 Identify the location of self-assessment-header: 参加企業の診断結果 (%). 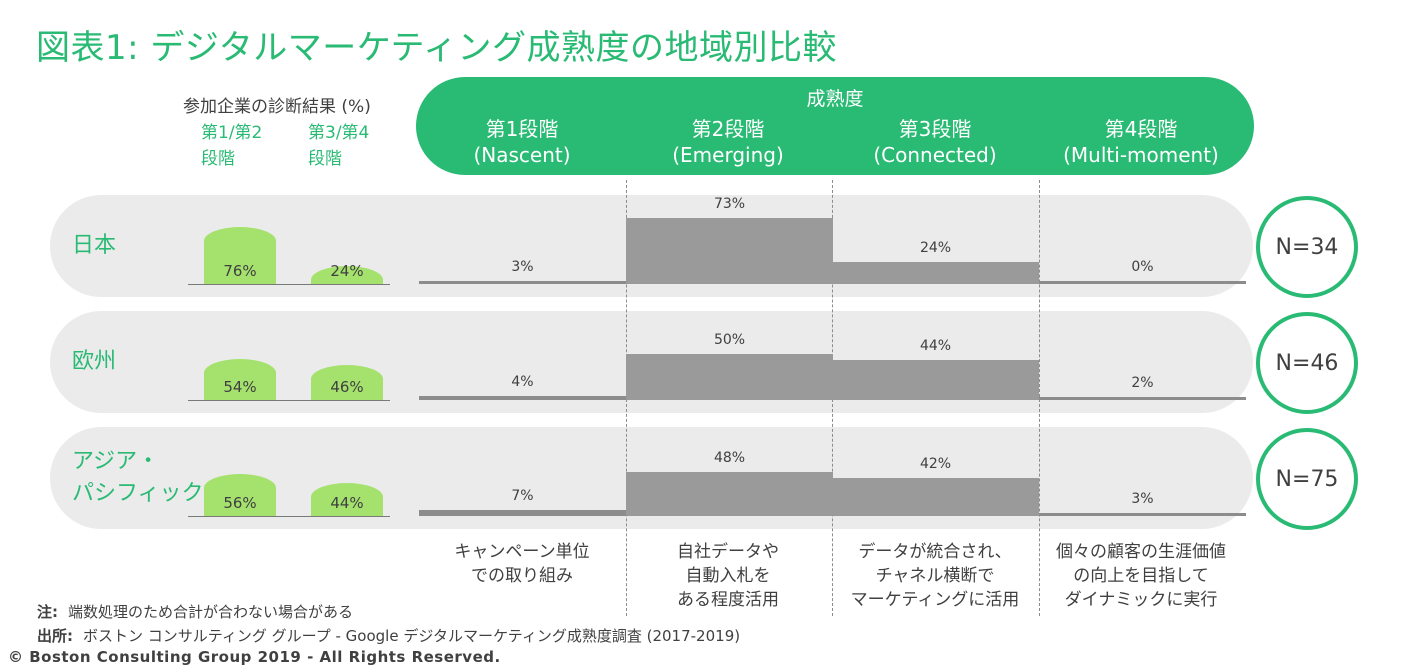
(277, 107).